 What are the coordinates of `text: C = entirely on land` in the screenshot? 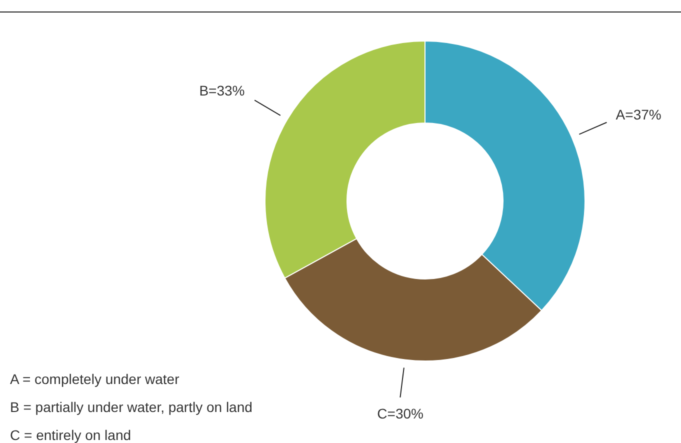 It's located at (71, 435).